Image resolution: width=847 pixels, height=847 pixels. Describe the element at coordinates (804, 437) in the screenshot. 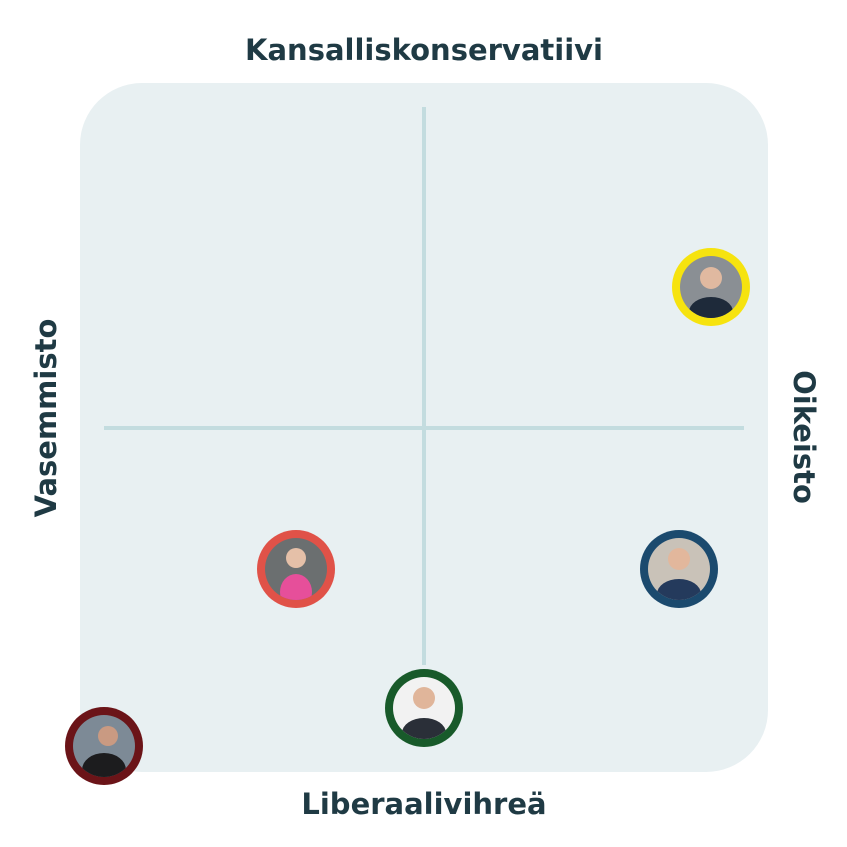

I see `right-label: Oikeisto` at that location.